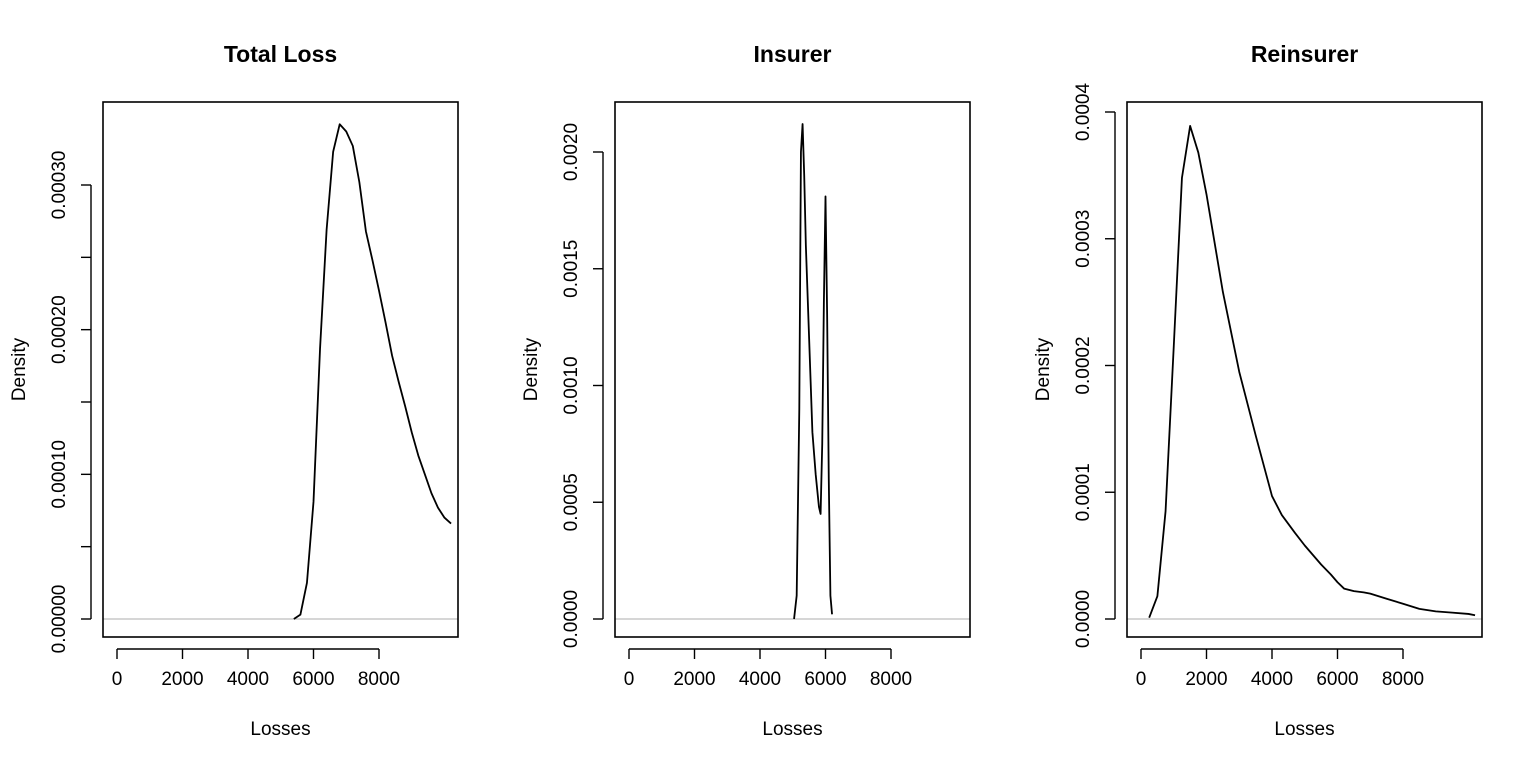 The height and width of the screenshot is (768, 1536). Describe the element at coordinates (1083, 239) in the screenshot. I see `y-tick-label: 0.0003` at that location.